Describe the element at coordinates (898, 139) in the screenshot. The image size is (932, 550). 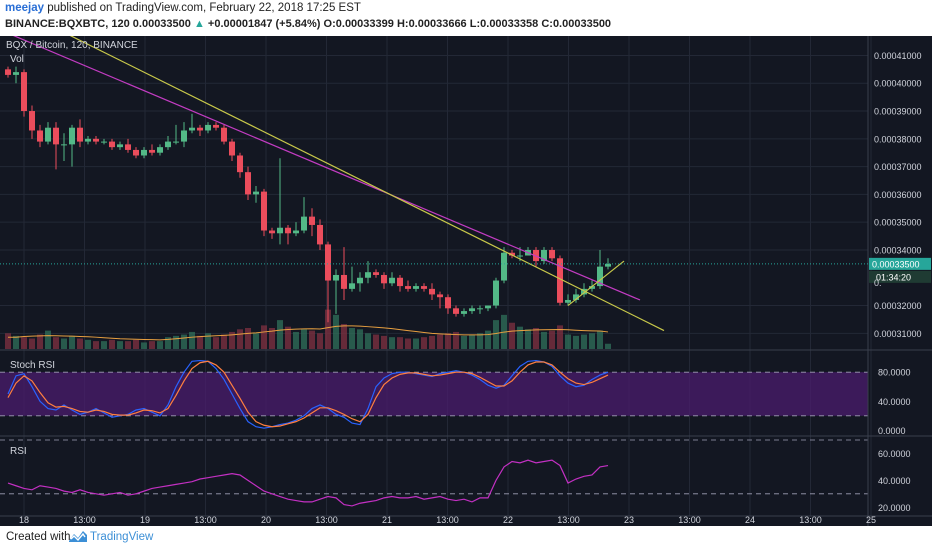
I see `price-tick-label: 0.00038000` at that location.